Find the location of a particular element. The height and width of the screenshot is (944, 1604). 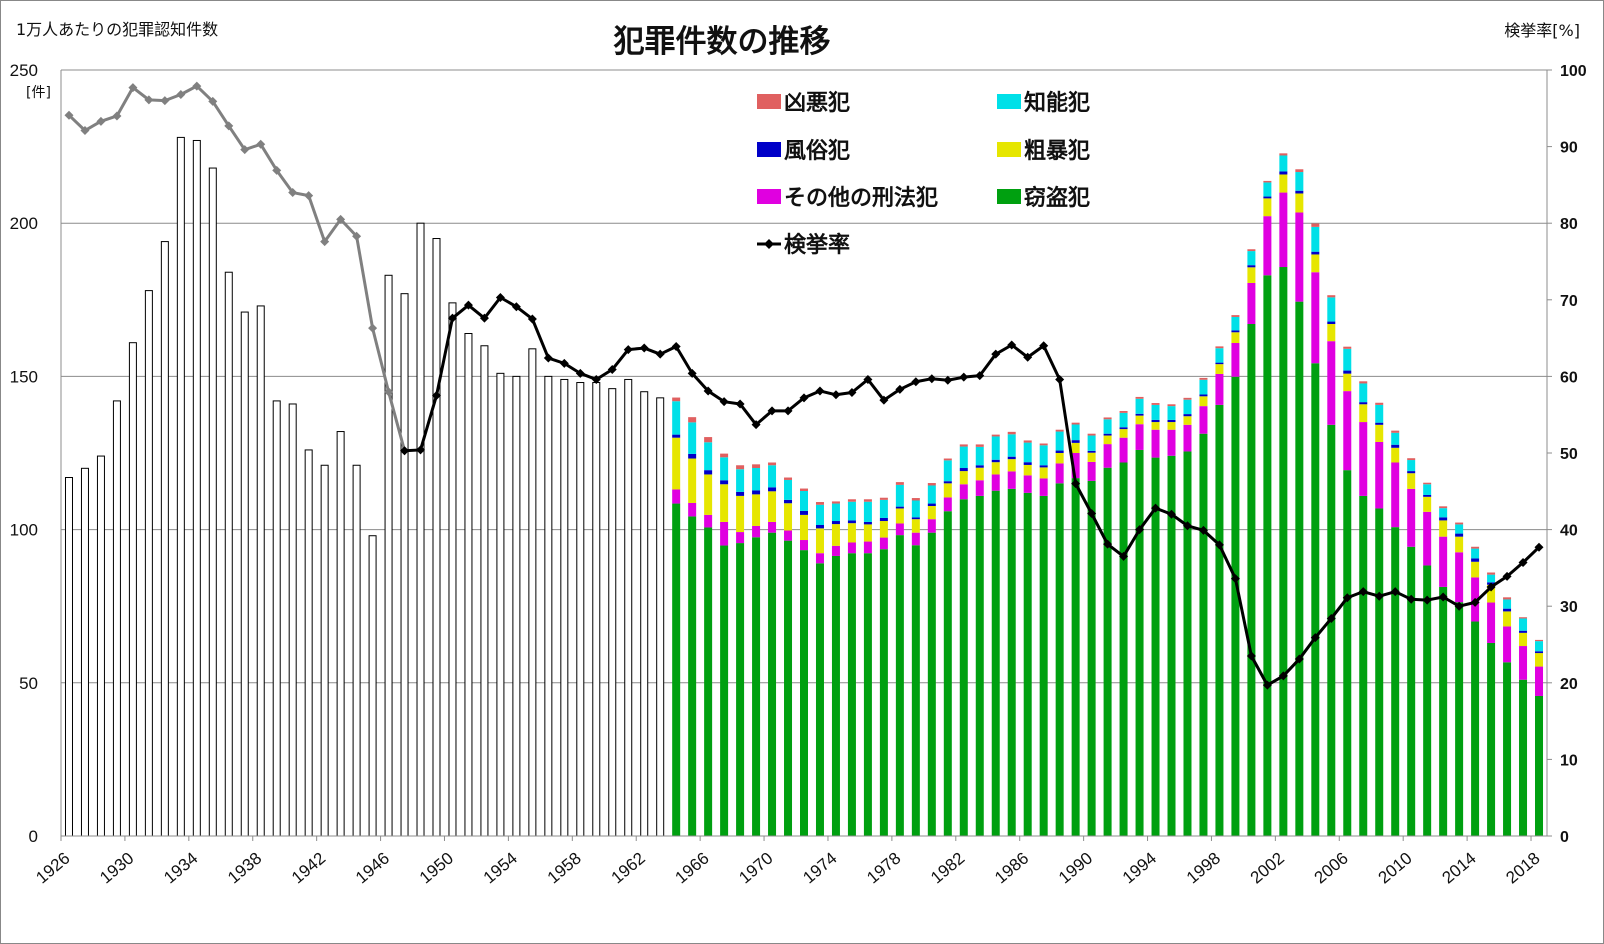

legend-label: 検挙率 is located at coordinates (817, 245).